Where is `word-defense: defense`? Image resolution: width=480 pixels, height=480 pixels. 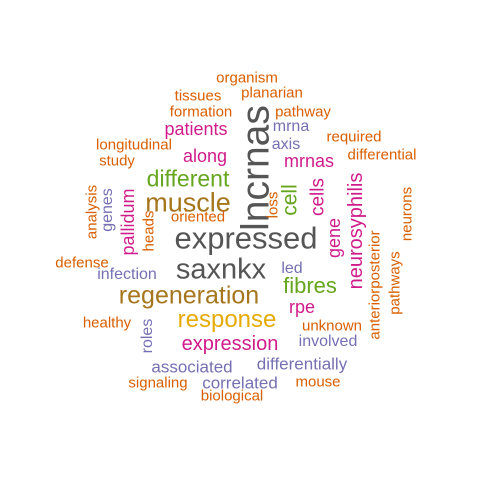
word-defense: defense is located at coordinates (82, 263).